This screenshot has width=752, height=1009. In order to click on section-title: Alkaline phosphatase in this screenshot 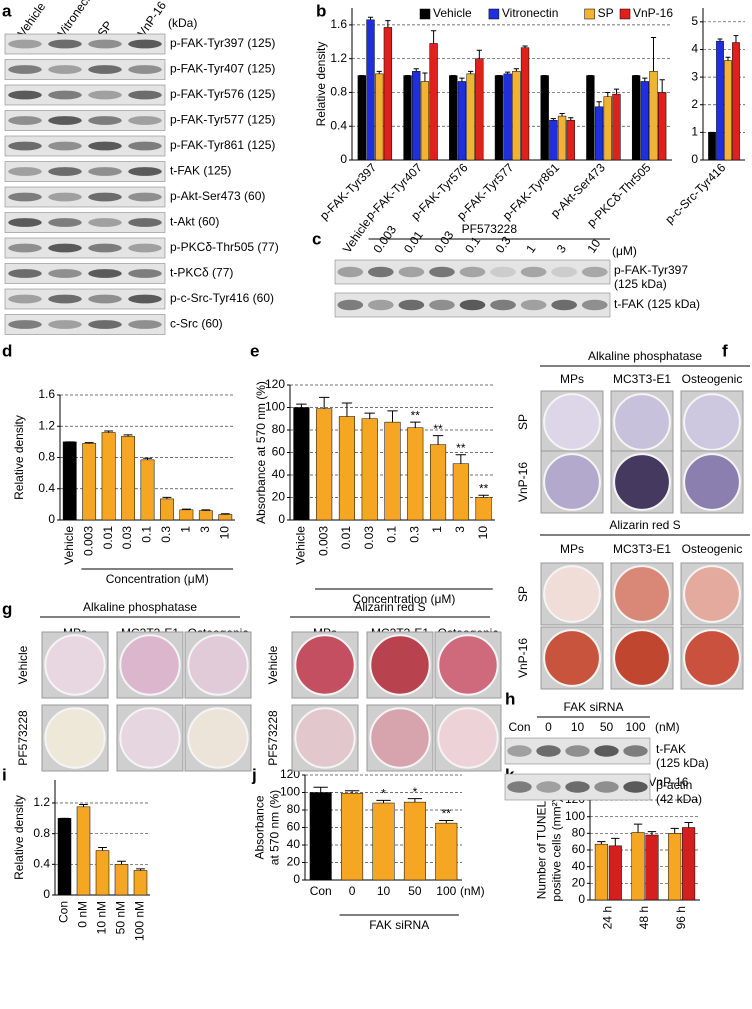, I will do `click(645, 356)`.